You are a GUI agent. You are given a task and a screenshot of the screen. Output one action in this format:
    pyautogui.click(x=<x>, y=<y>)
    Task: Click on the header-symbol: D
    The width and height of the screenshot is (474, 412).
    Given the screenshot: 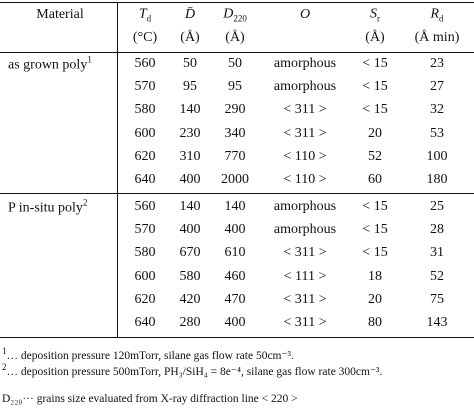 What is the action you would take?
    pyautogui.click(x=228, y=14)
    